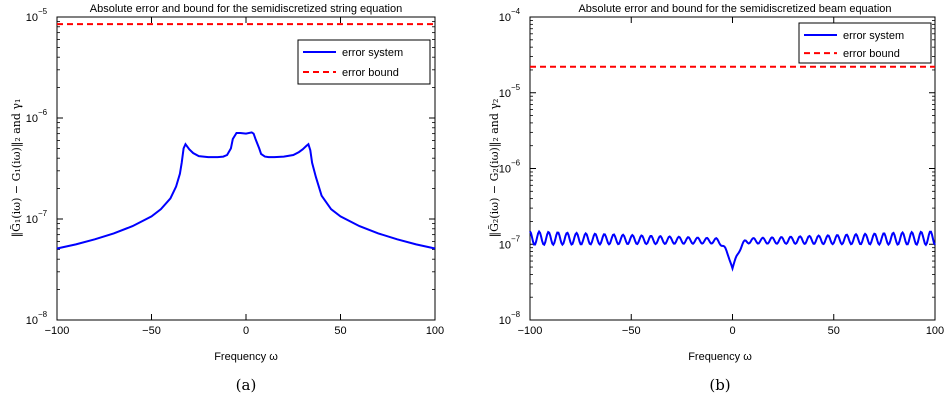 This screenshot has width=948, height=405. What do you see at coordinates (495, 168) in the screenshot?
I see `y-axis-label: ‖G̃₂(iω) − G₂(iω)‖₂ and γ₂` at bounding box center [495, 168].